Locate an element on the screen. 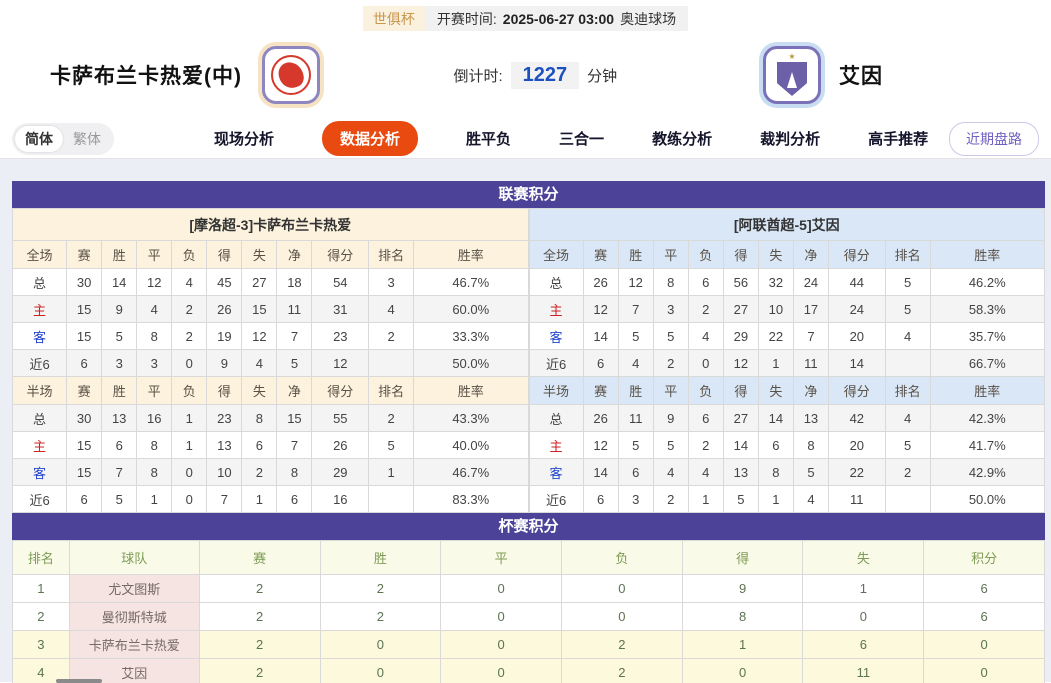 Image resolution: width=1051 pixels, height=683 pixels. stat-cell: 26 is located at coordinates (600, 418).